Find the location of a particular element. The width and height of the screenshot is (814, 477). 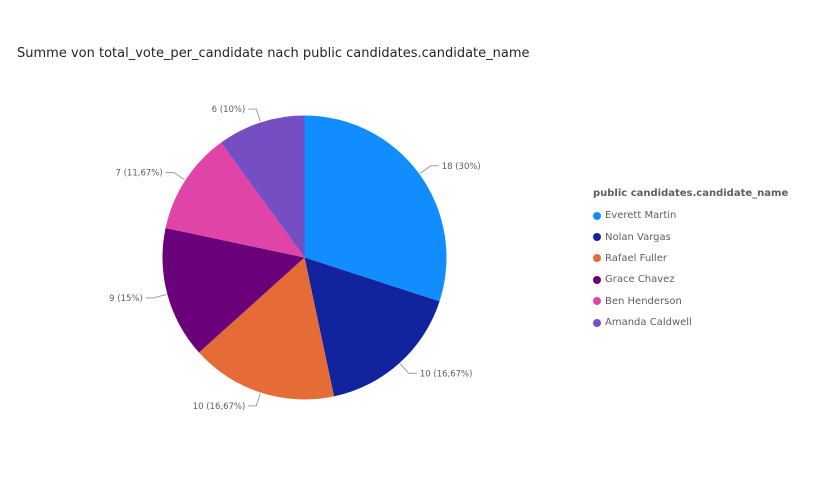

leader-line-rafael-fuller is located at coordinates (254, 400).